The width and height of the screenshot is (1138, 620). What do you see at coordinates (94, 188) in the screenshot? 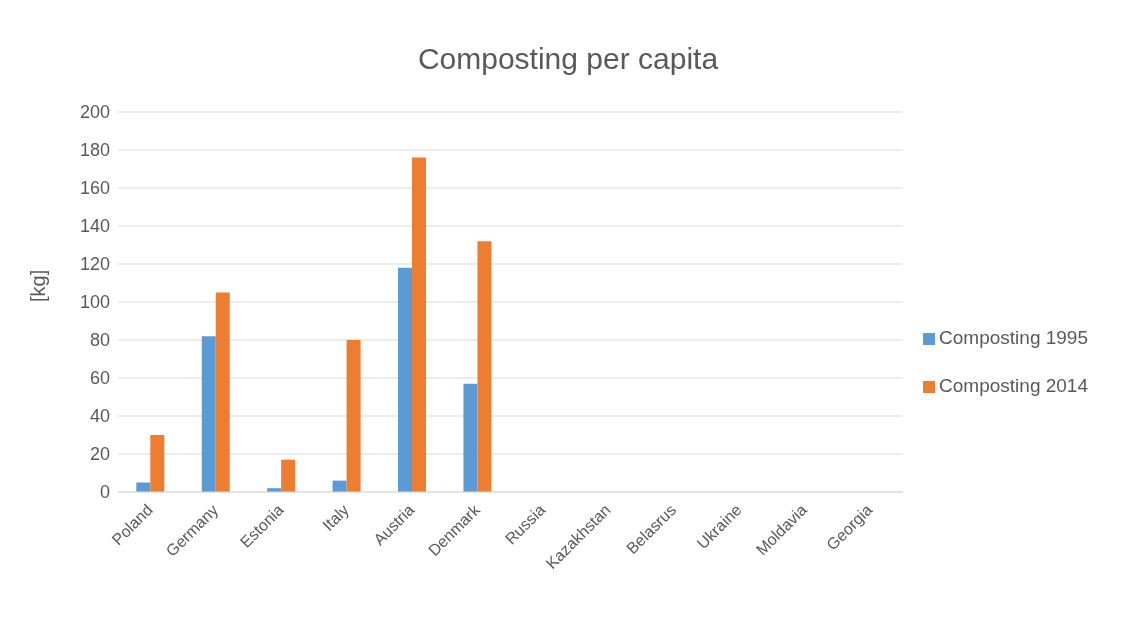
I see `y-tick-label: 160` at bounding box center [94, 188].